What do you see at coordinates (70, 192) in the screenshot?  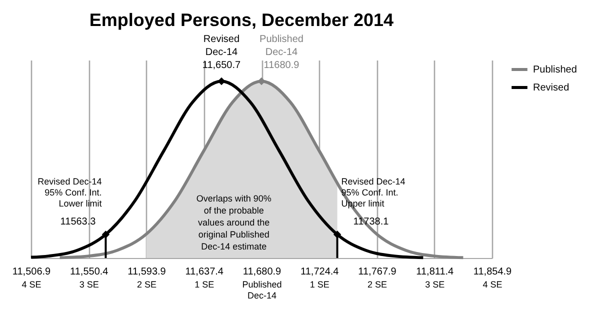 I see `ref-line-label: Revised Dec-14 95% Conf. Int. Lower limit` at bounding box center [70, 192].